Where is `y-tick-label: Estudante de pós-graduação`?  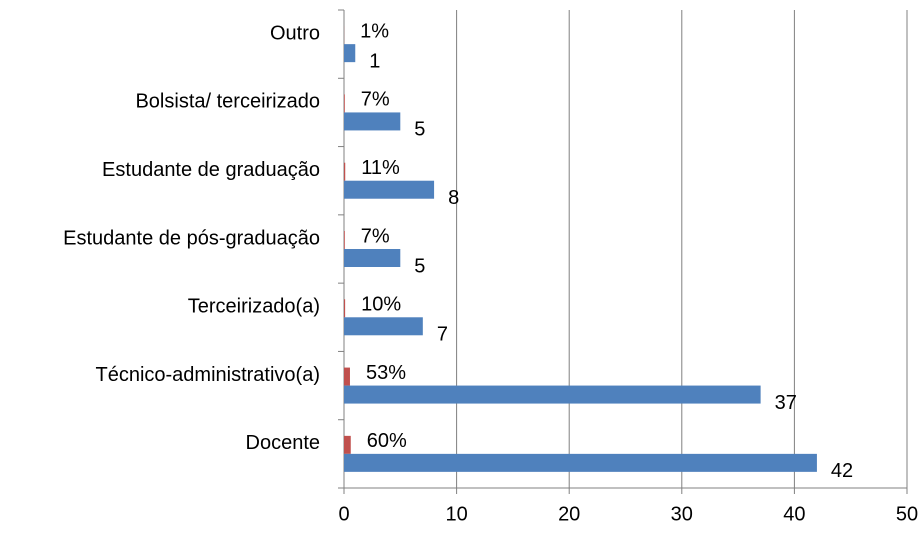 y-tick-label: Estudante de pós-graduação is located at coordinates (191, 238).